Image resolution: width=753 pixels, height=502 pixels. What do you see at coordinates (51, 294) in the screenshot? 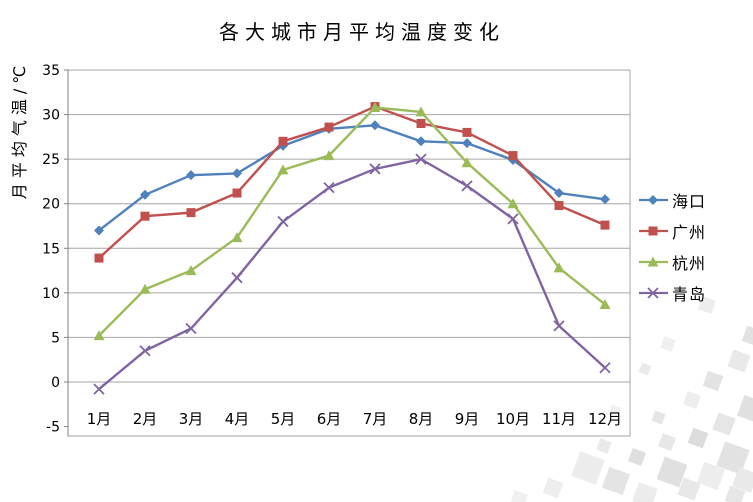
I see `y-tick-label: 10` at bounding box center [51, 294].